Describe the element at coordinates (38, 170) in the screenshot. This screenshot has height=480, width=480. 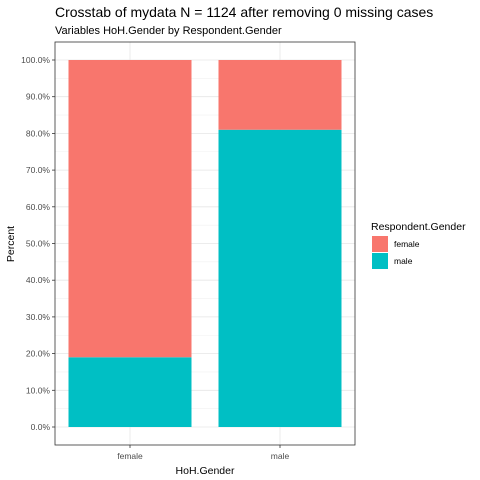
I see `y-tick-label: 70.0%` at that location.